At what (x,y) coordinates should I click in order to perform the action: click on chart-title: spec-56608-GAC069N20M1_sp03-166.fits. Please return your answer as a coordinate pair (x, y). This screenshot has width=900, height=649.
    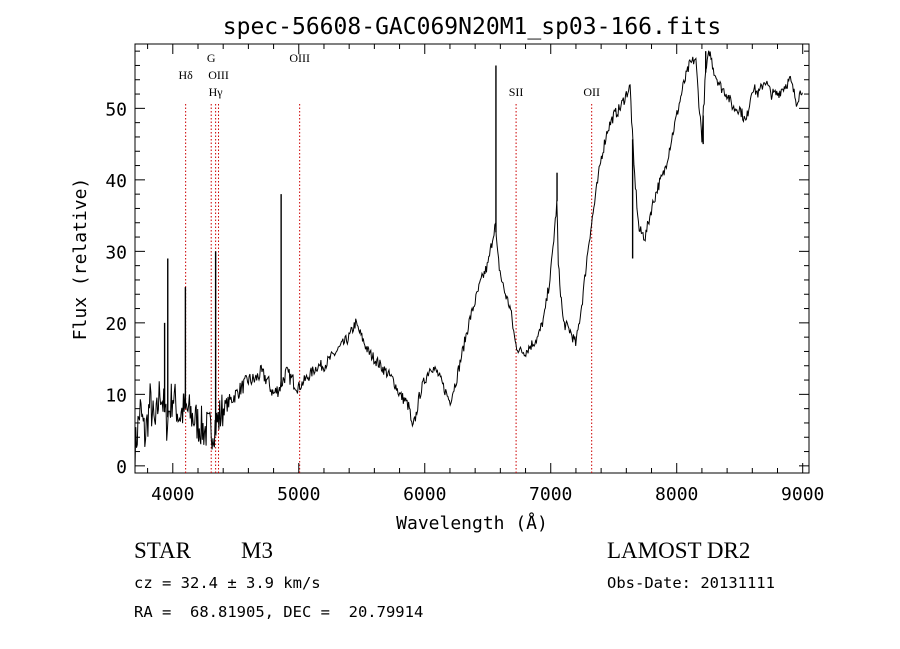
    Looking at the image, I should click on (472, 27).